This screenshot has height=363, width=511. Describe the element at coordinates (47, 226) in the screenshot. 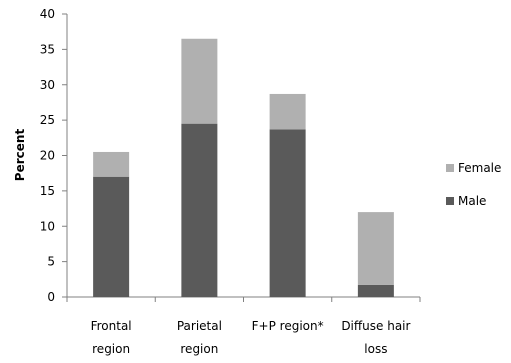

I see `y-tick-label: 10` at that location.